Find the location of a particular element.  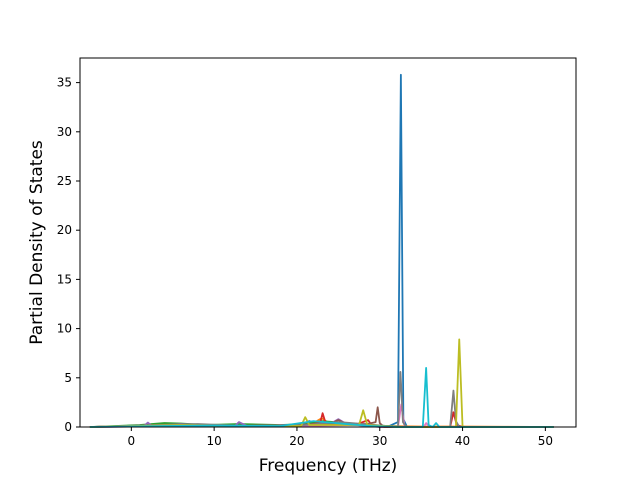

y-tick-label: 0 is located at coordinates (68, 427).